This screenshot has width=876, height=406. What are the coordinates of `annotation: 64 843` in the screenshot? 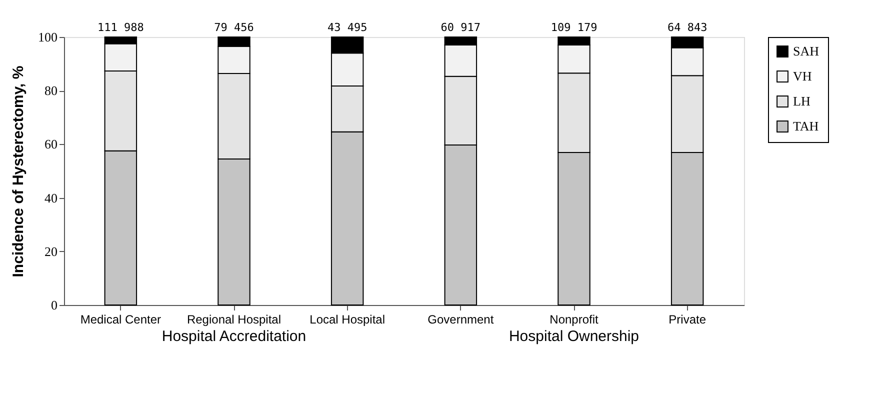 It's located at (687, 27).